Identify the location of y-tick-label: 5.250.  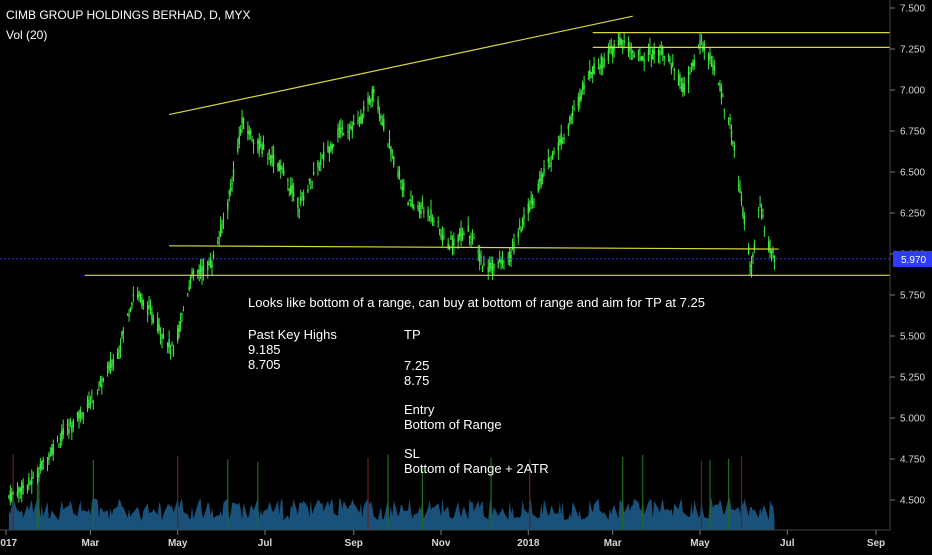
(912, 378).